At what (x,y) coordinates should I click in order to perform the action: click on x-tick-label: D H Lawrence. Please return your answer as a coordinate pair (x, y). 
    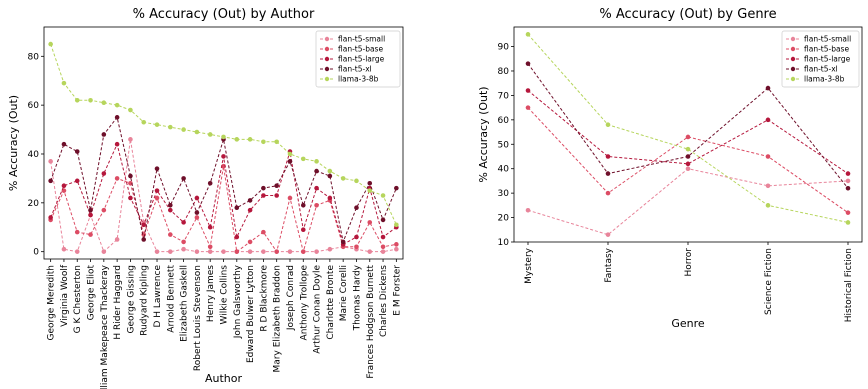
    Looking at the image, I should click on (158, 296).